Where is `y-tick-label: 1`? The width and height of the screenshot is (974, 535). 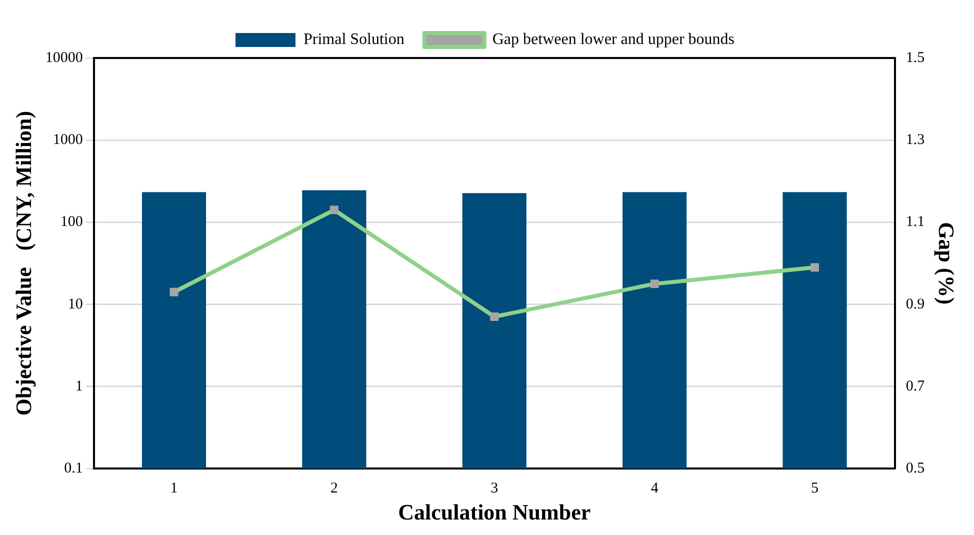 y-tick-label: 1 is located at coordinates (79, 386).